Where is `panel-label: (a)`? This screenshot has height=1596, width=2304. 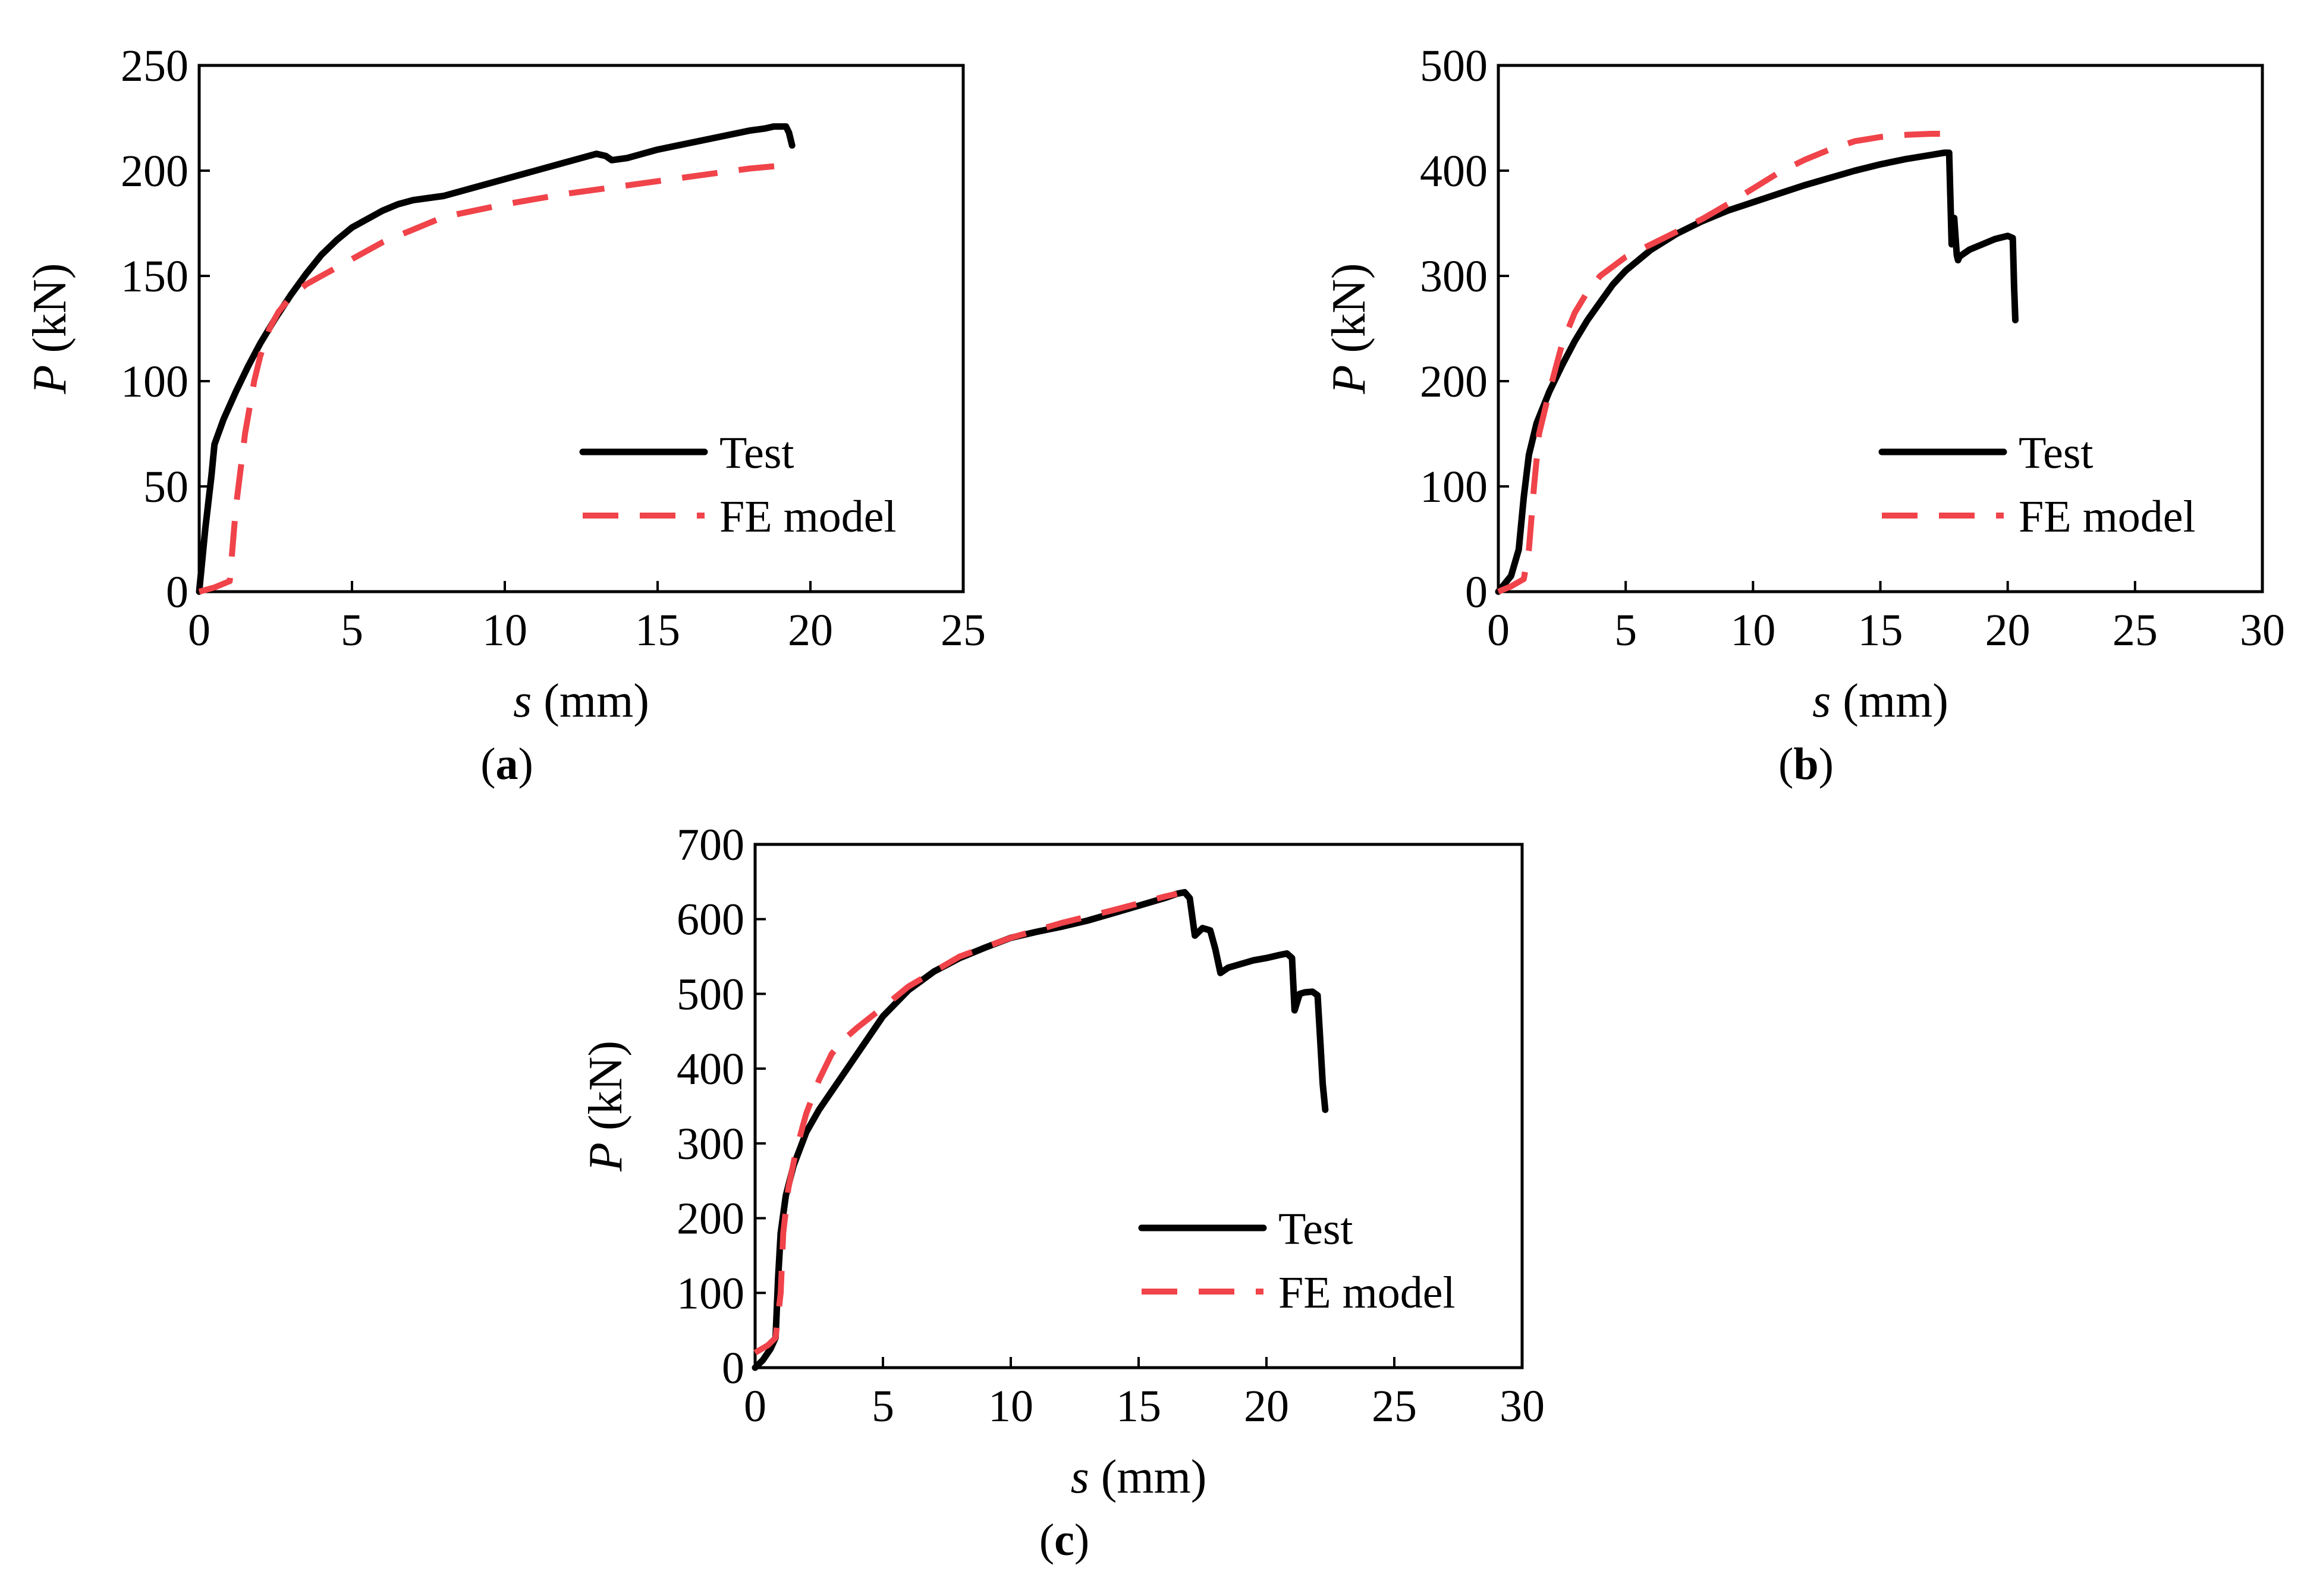
panel-label: (a) is located at coordinates (506, 764).